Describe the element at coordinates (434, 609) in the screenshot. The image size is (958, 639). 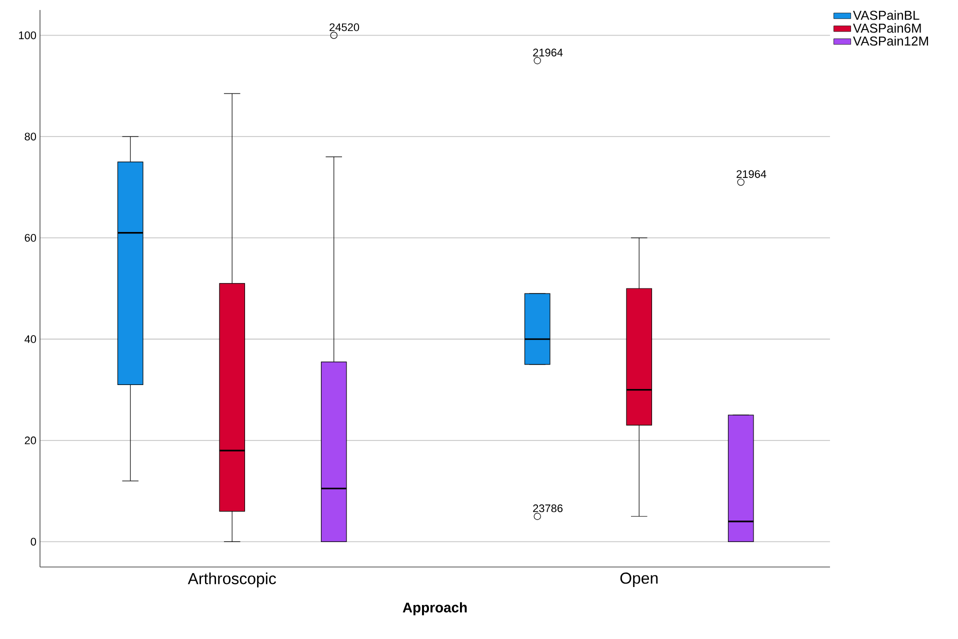
I see `x-axis-title: Approach` at that location.